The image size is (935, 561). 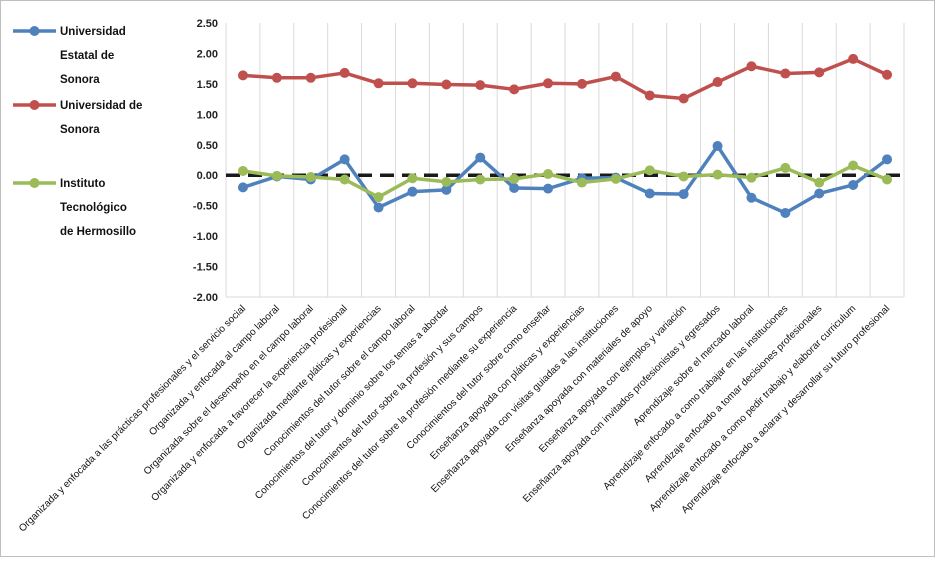 I want to click on y-tick-label: -2.00, so click(x=205, y=298).